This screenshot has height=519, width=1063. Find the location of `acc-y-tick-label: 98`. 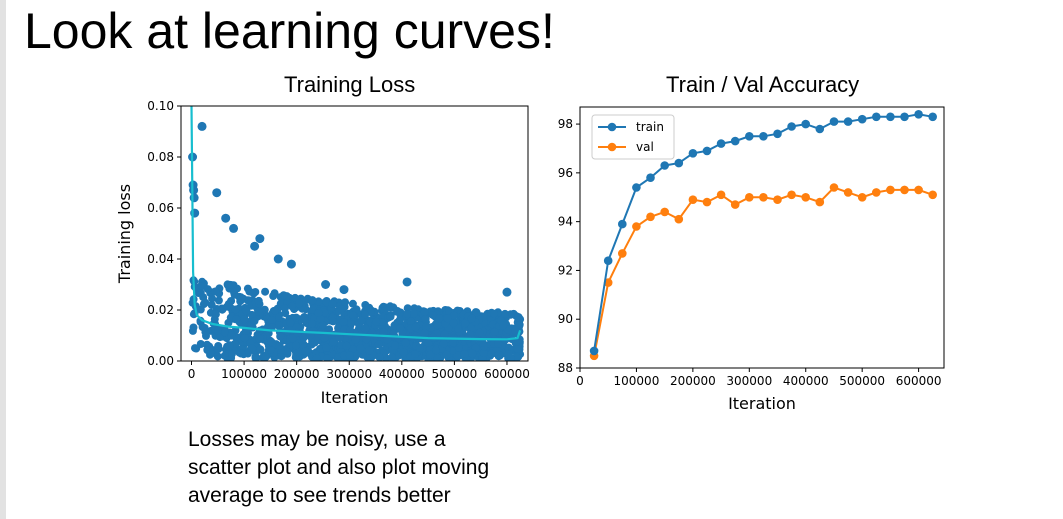

acc-y-tick-label: 98 is located at coordinates (565, 124).